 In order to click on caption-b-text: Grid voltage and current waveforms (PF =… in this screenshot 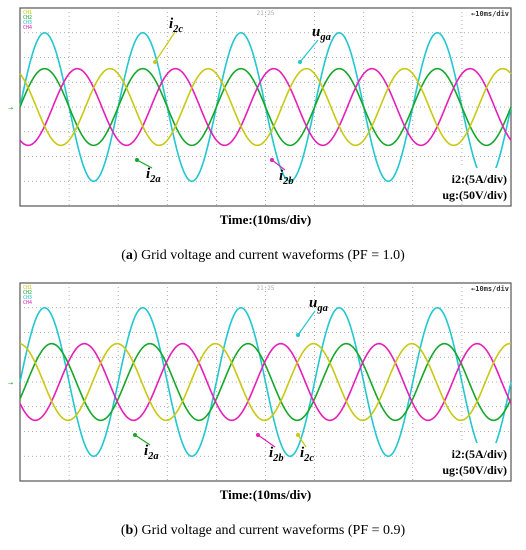, I will do `click(273, 530)`.